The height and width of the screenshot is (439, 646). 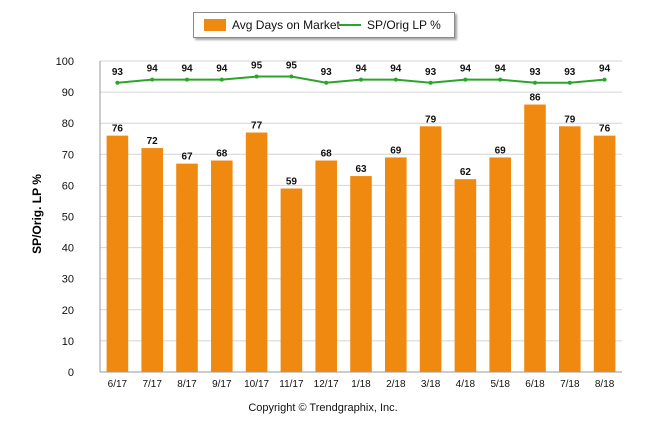 What do you see at coordinates (118, 384) in the screenshot?
I see `x-tick-label-0: 6/17` at bounding box center [118, 384].